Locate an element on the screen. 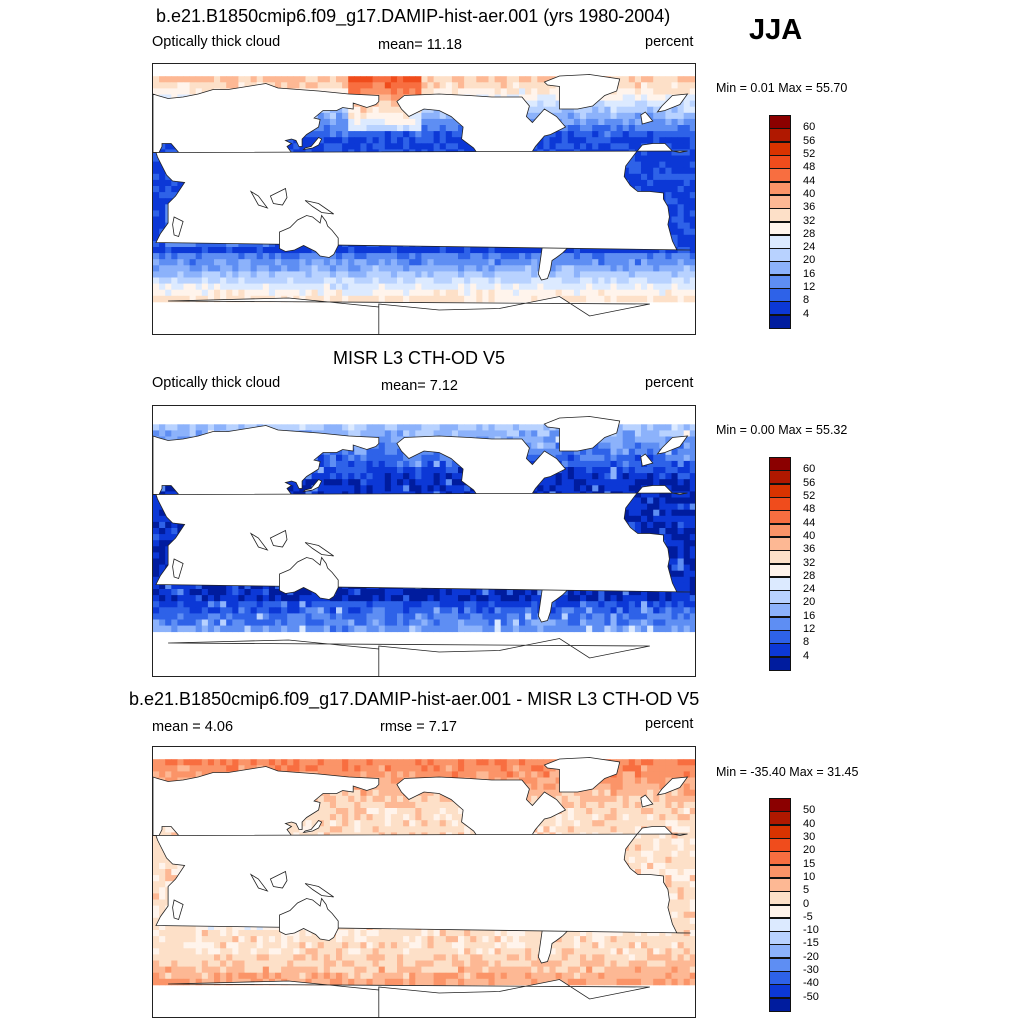 The image size is (1024, 1024). map-panel-model is located at coordinates (424, 199).